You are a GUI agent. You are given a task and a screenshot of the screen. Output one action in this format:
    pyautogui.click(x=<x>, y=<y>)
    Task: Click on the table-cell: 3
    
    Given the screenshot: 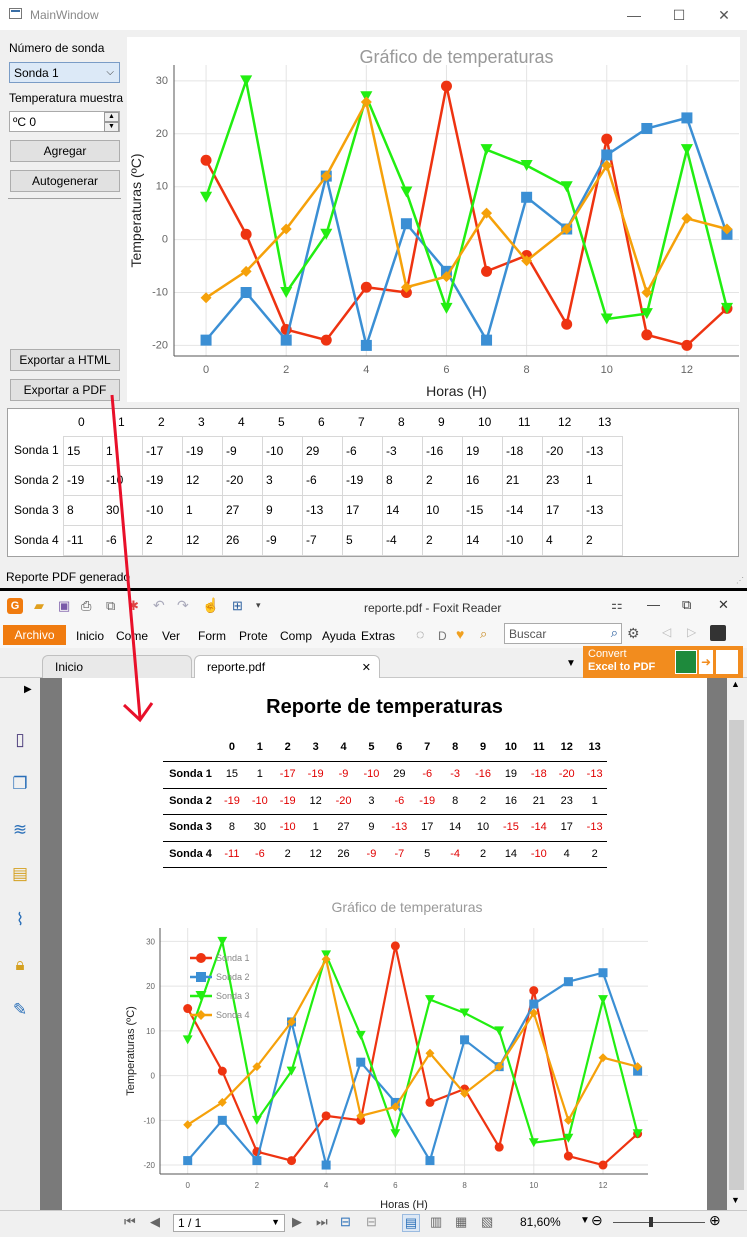 What is the action you would take?
    pyautogui.click(x=283, y=481)
    